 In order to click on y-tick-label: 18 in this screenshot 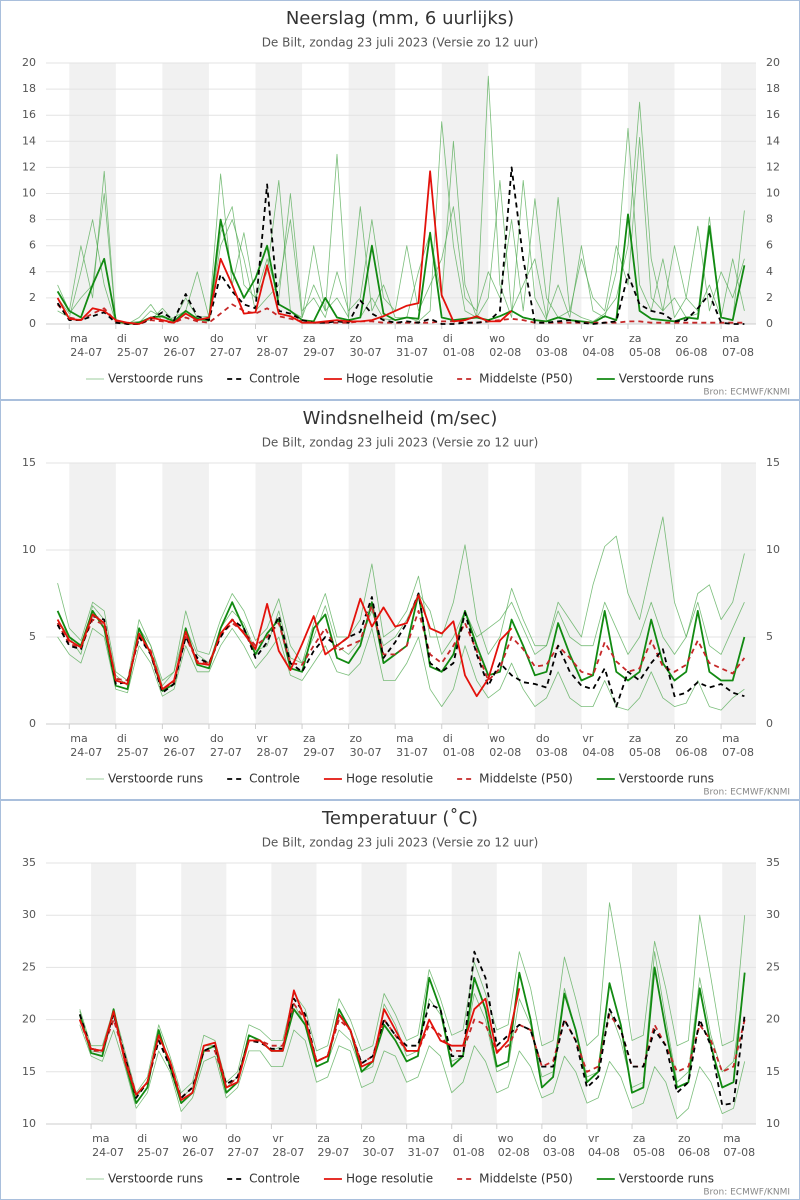, I will do `click(29, 88)`.